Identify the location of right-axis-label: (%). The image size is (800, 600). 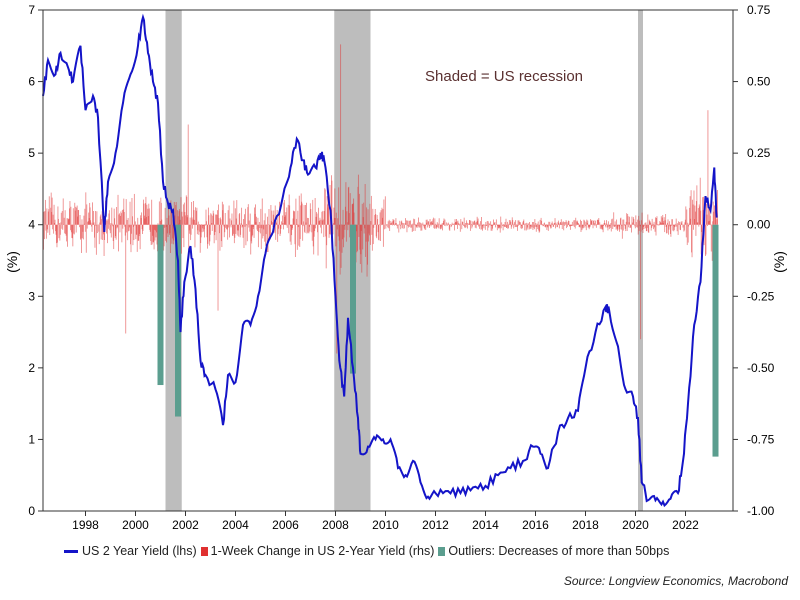
(779, 262).